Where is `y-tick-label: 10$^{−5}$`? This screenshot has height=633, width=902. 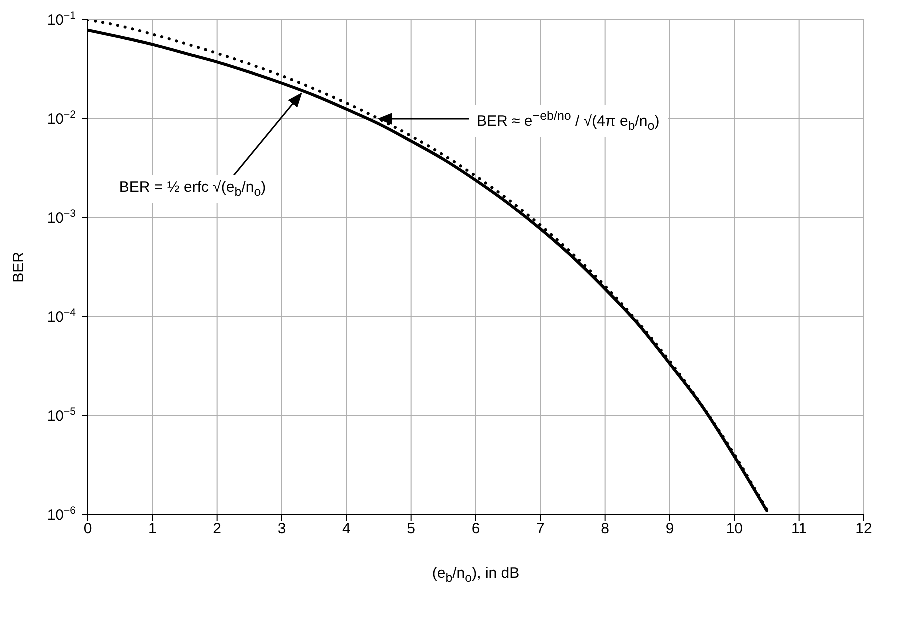
y-tick-label: 10$^{−5}$ is located at coordinates (61, 415).